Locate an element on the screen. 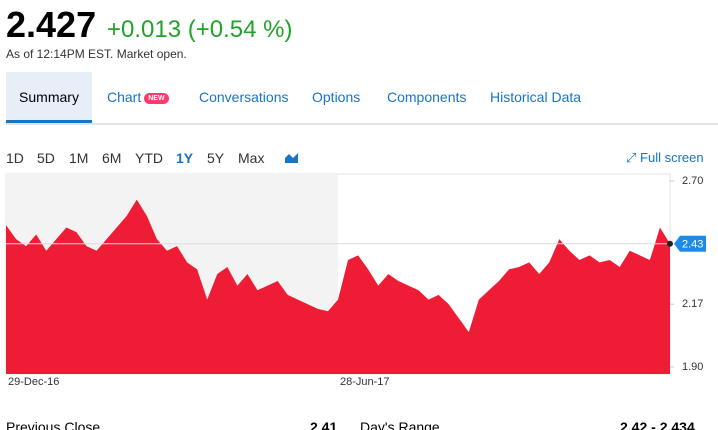  tab: Summary is located at coordinates (49, 97).